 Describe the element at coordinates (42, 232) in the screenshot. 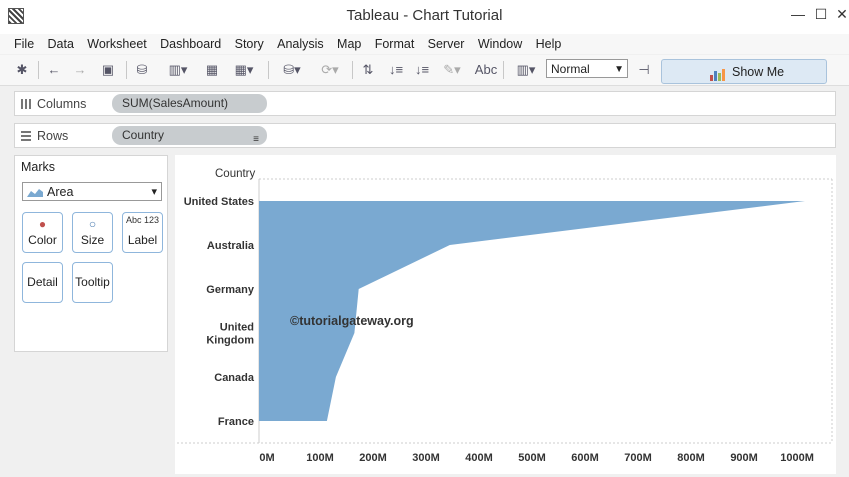

I see `color-button: ● Color` at that location.